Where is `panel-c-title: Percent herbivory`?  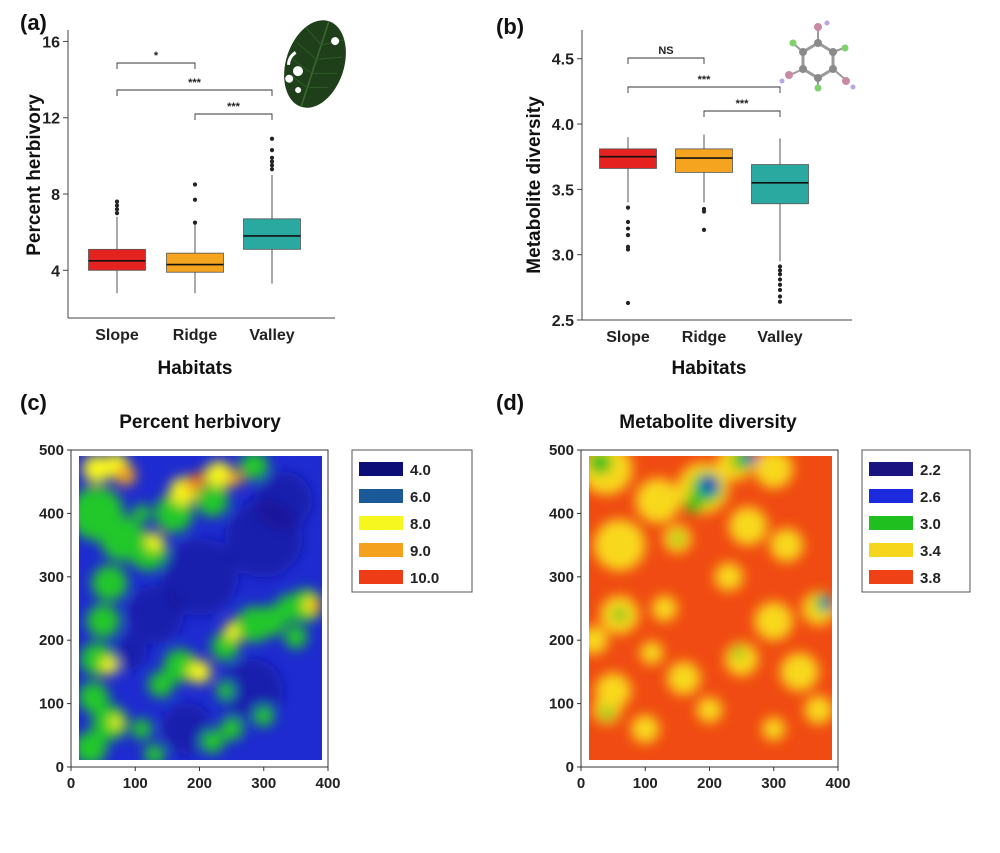
panel-c-title: Percent herbivory is located at coordinates (200, 422).